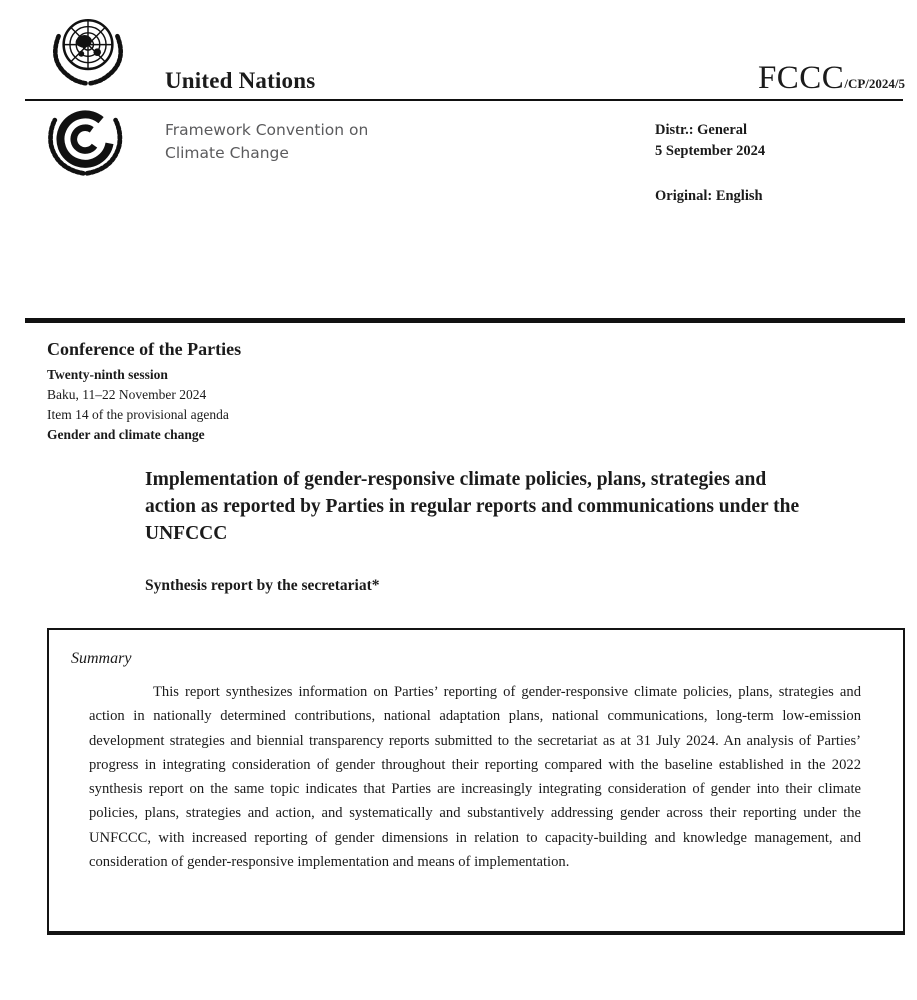 The height and width of the screenshot is (1000, 917). Describe the element at coordinates (801, 78) in the screenshot. I see `document-symbol-main: FCCC` at that location.